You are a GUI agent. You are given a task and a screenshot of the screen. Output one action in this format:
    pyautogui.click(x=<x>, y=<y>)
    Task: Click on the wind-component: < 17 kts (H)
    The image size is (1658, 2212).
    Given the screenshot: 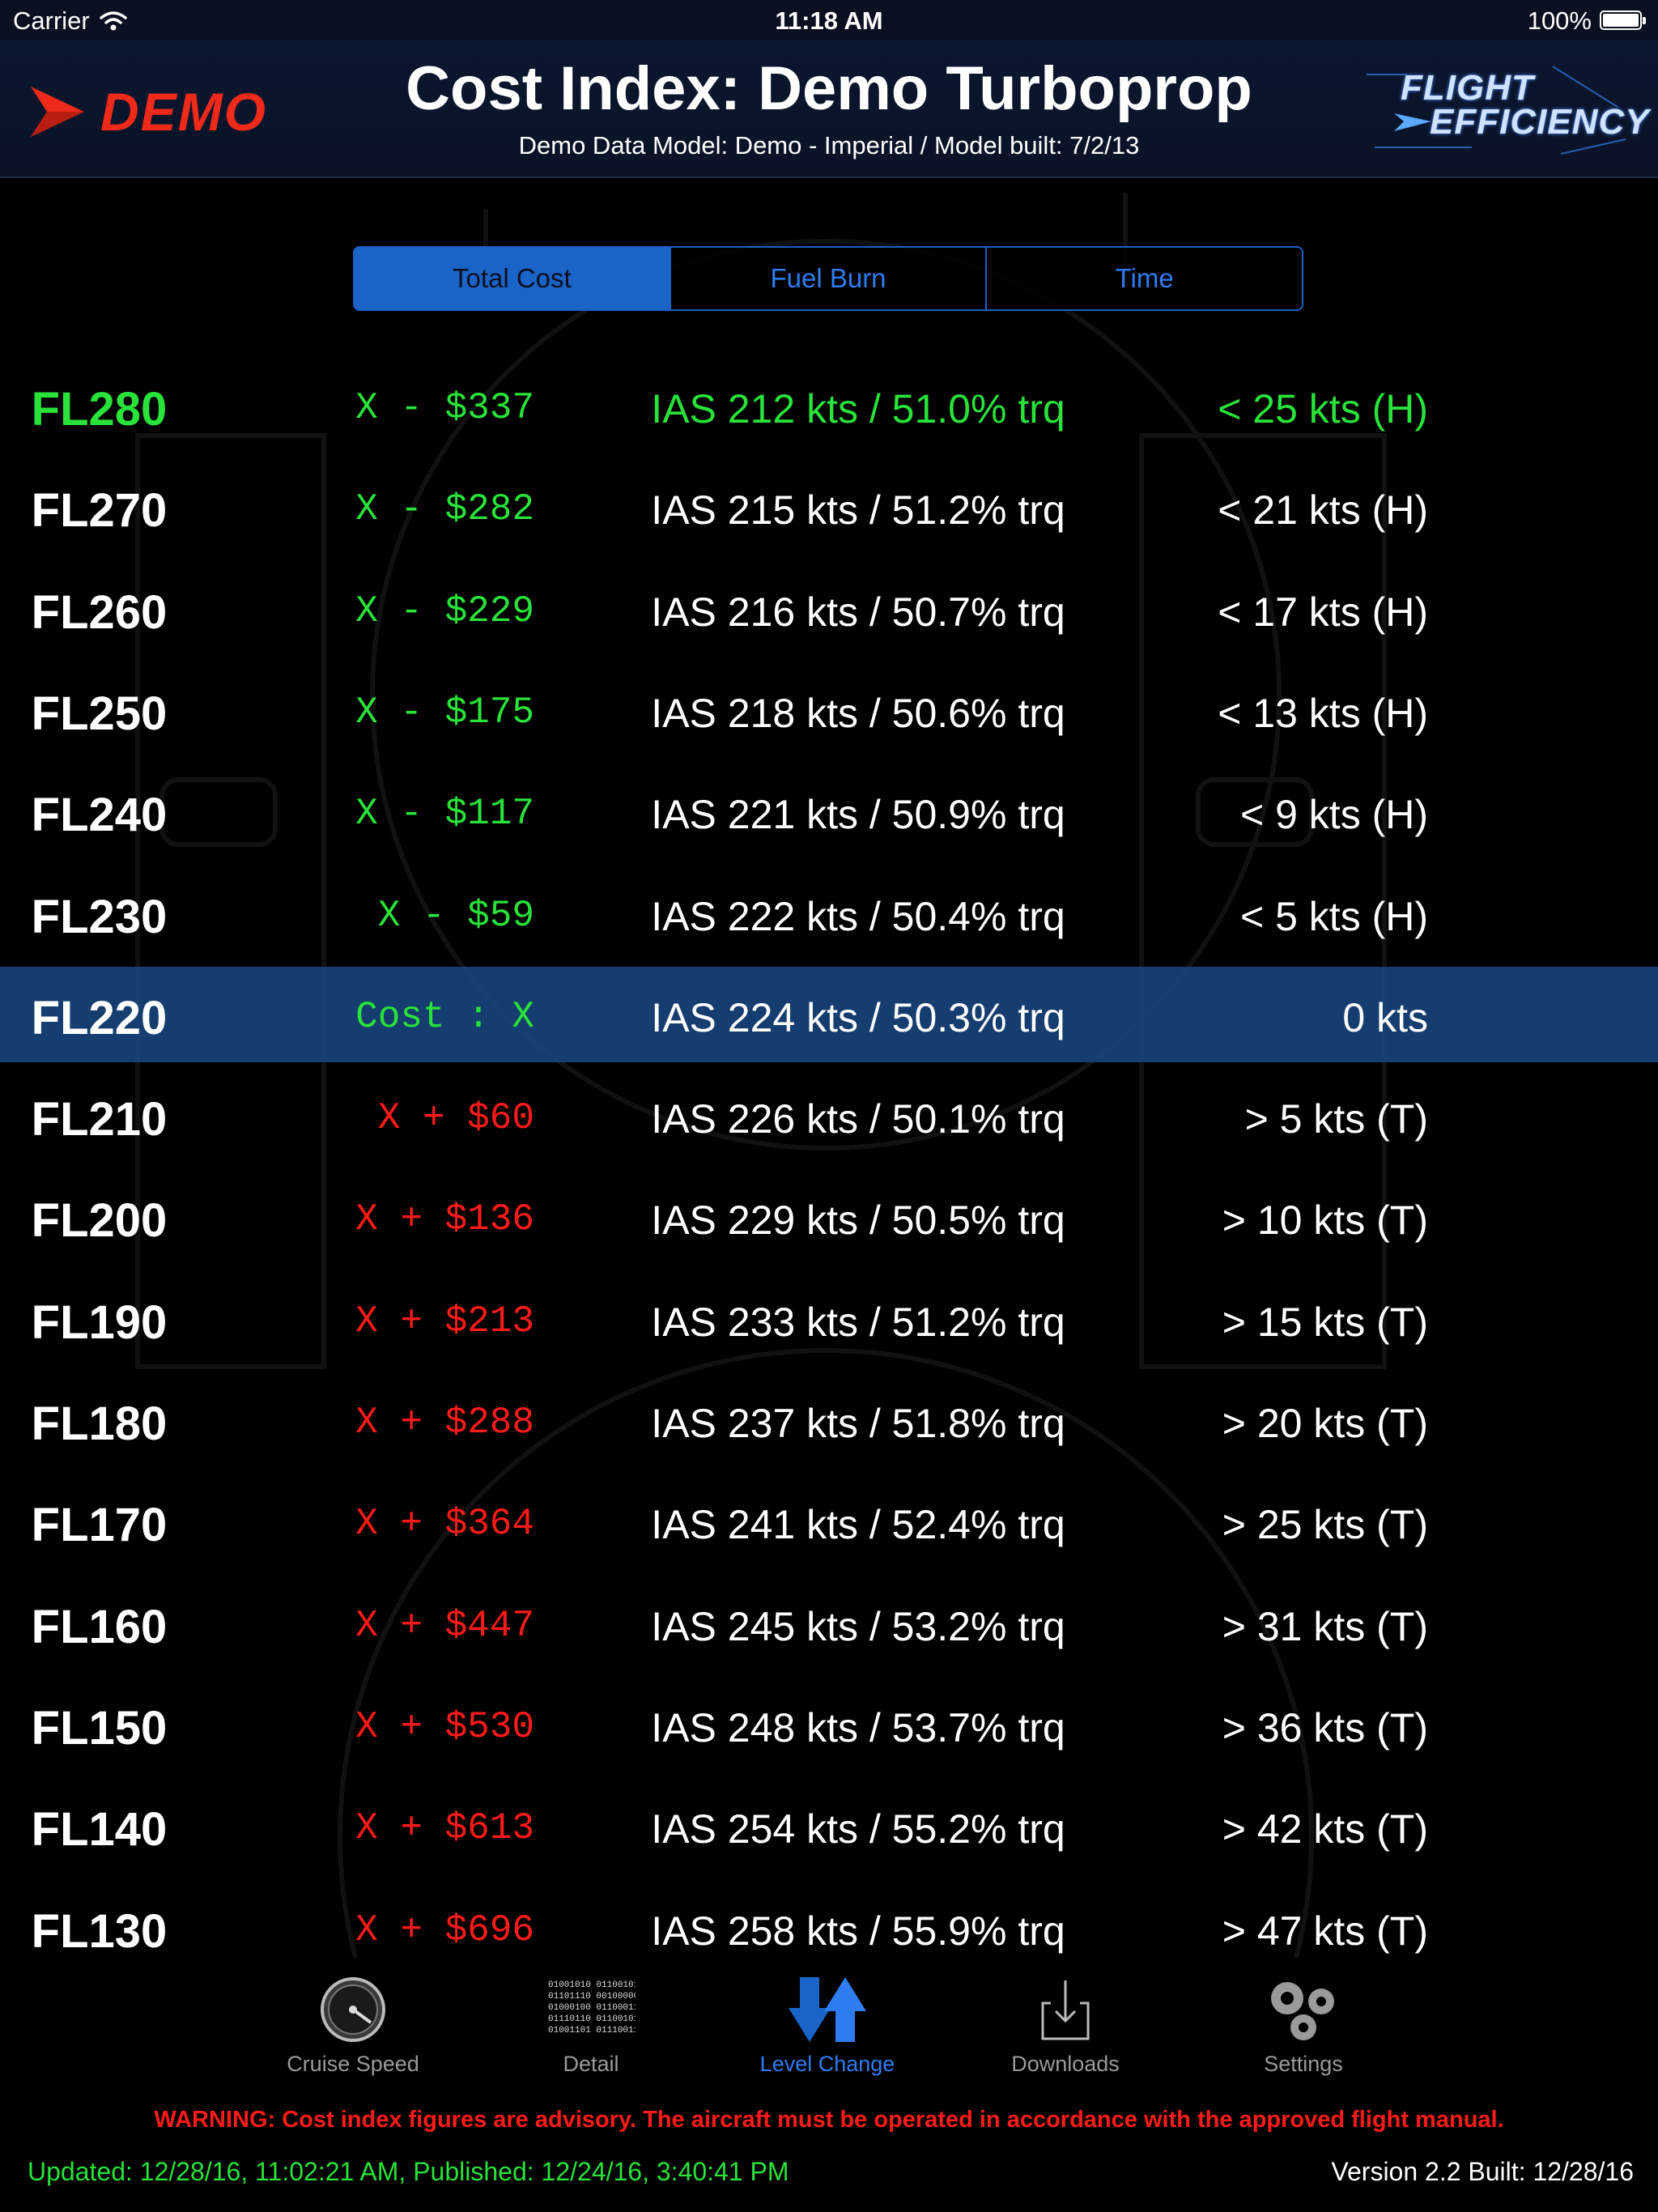 What is the action you would take?
    pyautogui.click(x=1323, y=612)
    